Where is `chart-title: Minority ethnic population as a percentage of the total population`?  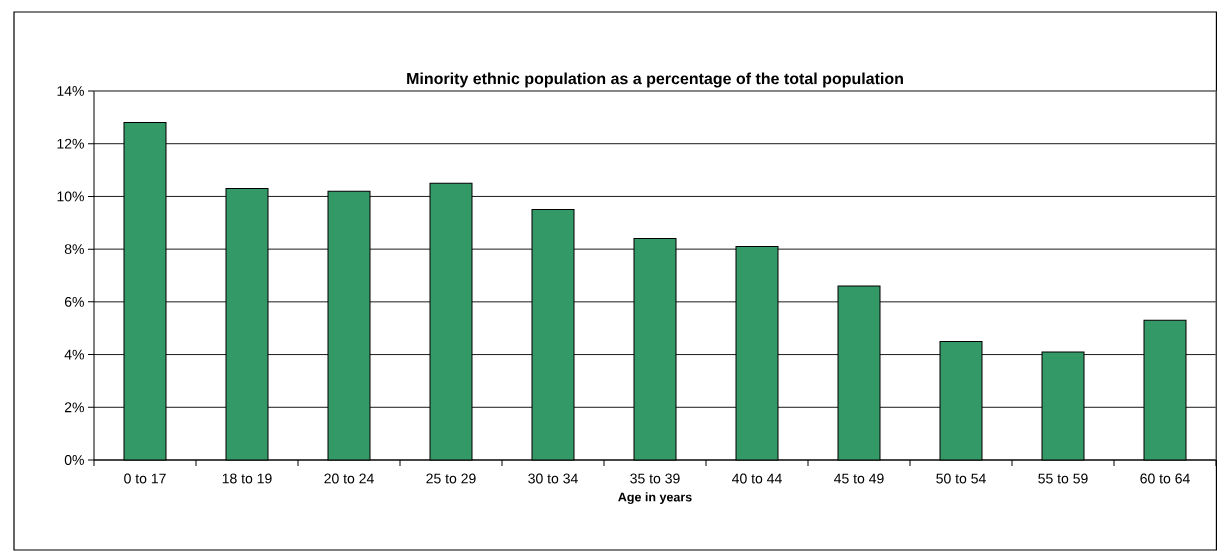
chart-title: Minority ethnic population as a percentage of the total population is located at coordinates (655, 80).